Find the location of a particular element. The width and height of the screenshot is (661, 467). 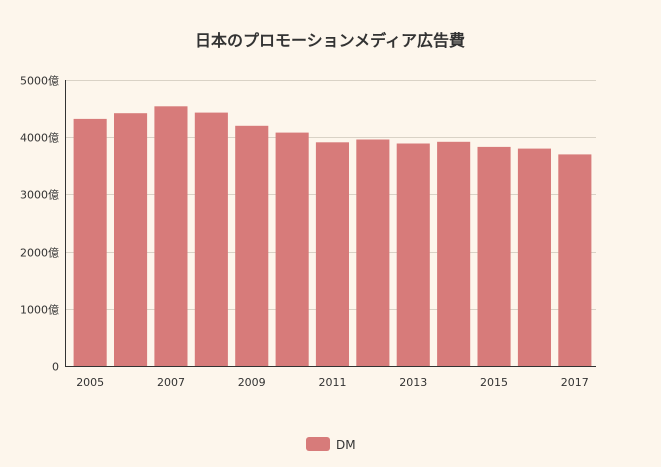

bar-2017 is located at coordinates (575, 260).